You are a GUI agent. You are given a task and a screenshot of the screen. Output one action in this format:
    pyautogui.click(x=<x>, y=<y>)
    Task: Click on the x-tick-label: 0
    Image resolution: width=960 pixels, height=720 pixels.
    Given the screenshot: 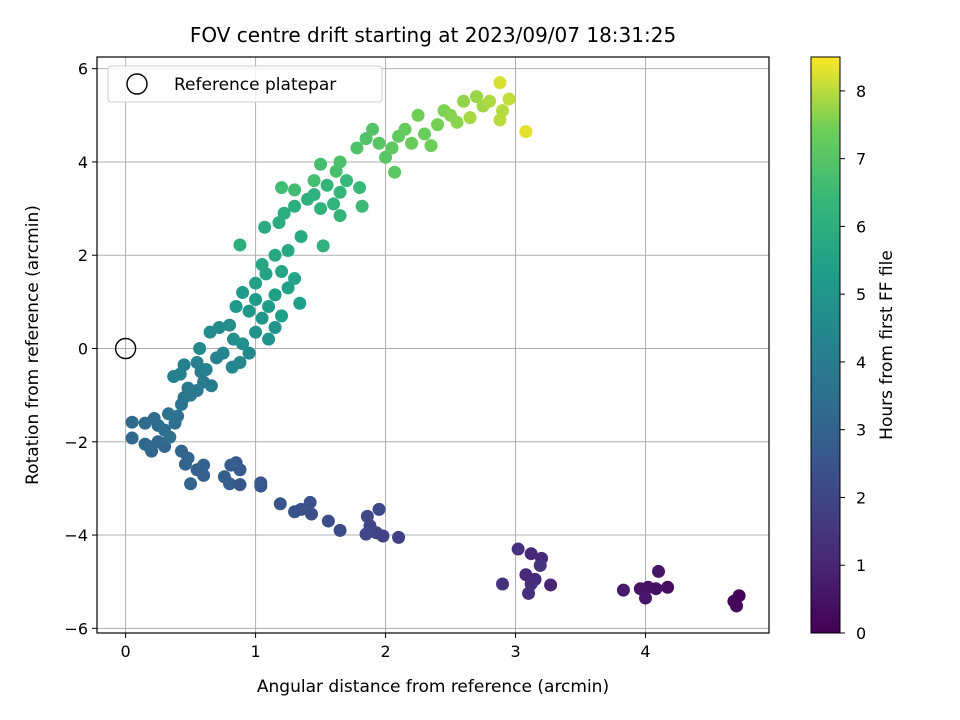 What is the action you would take?
    pyautogui.click(x=126, y=651)
    